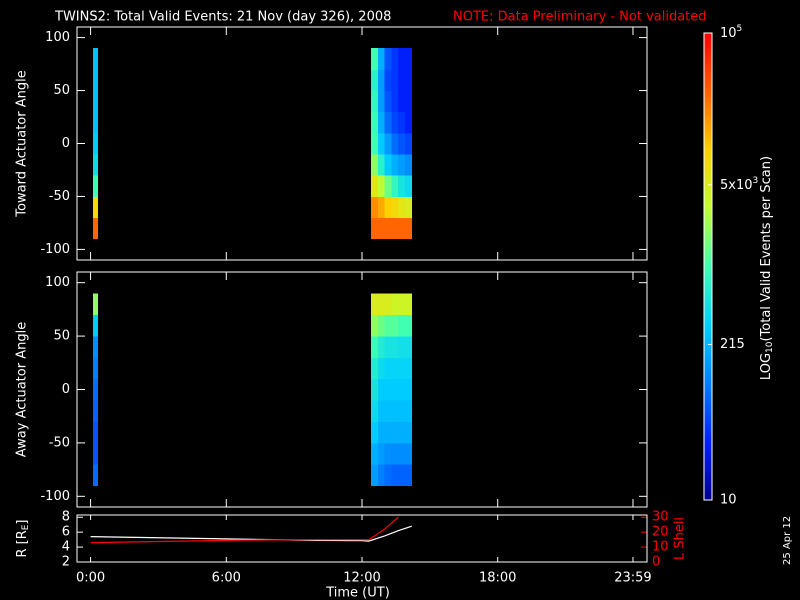  What do you see at coordinates (660, 517) in the screenshot?
I see `y2-tick-label: 30` at bounding box center [660, 517].